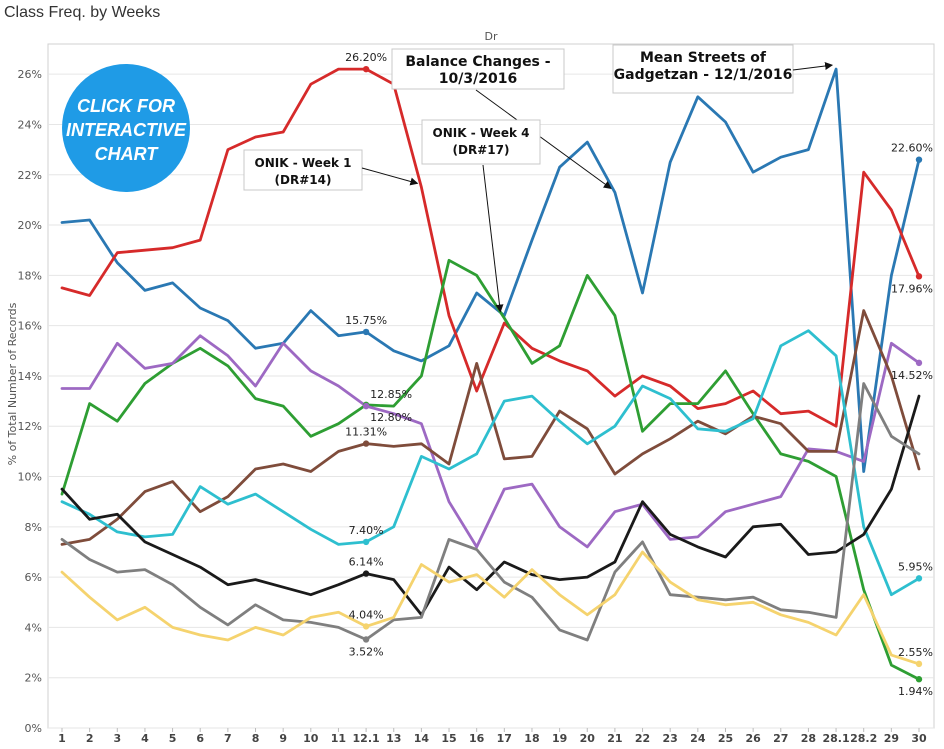 Image resolution: width=944 pixels, height=749 pixels. What do you see at coordinates (366, 651) in the screenshot?
I see `data-label: 3.52%` at bounding box center [366, 651].